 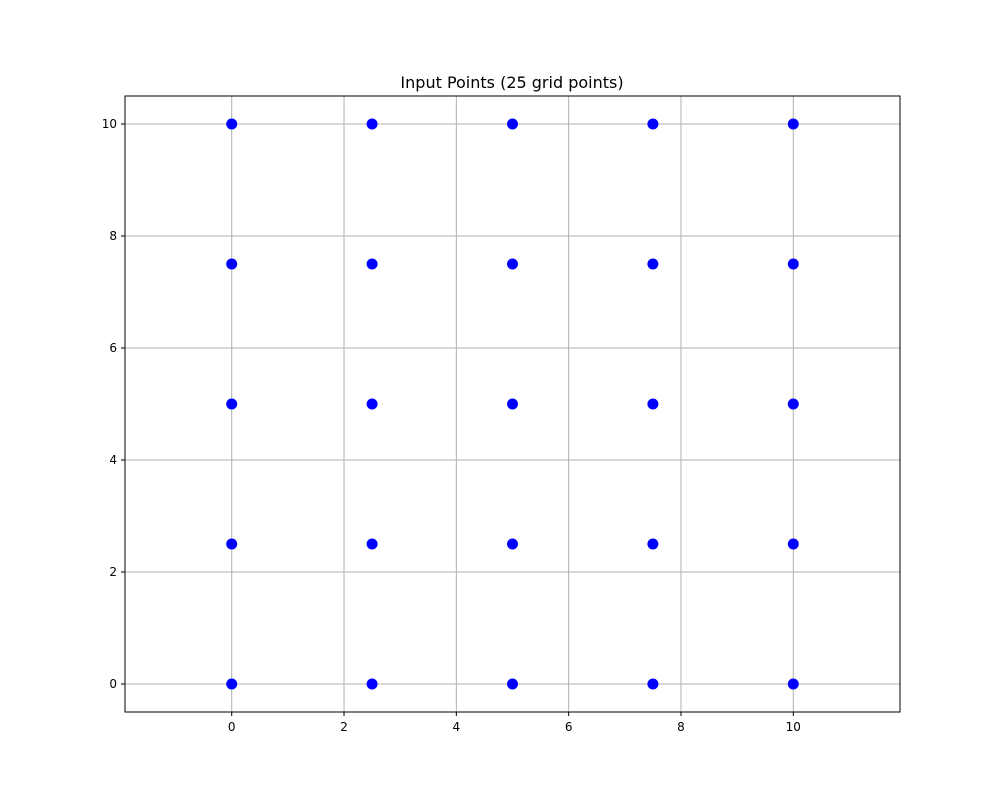 I want to click on x-tick-label: 6, so click(x=569, y=727).